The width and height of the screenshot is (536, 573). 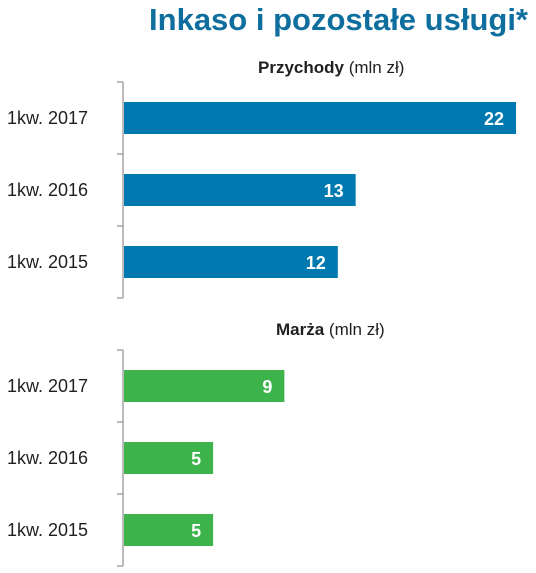 What do you see at coordinates (47, 190) in the screenshot?
I see `revenue-category-label: 1kw. 2016` at bounding box center [47, 190].